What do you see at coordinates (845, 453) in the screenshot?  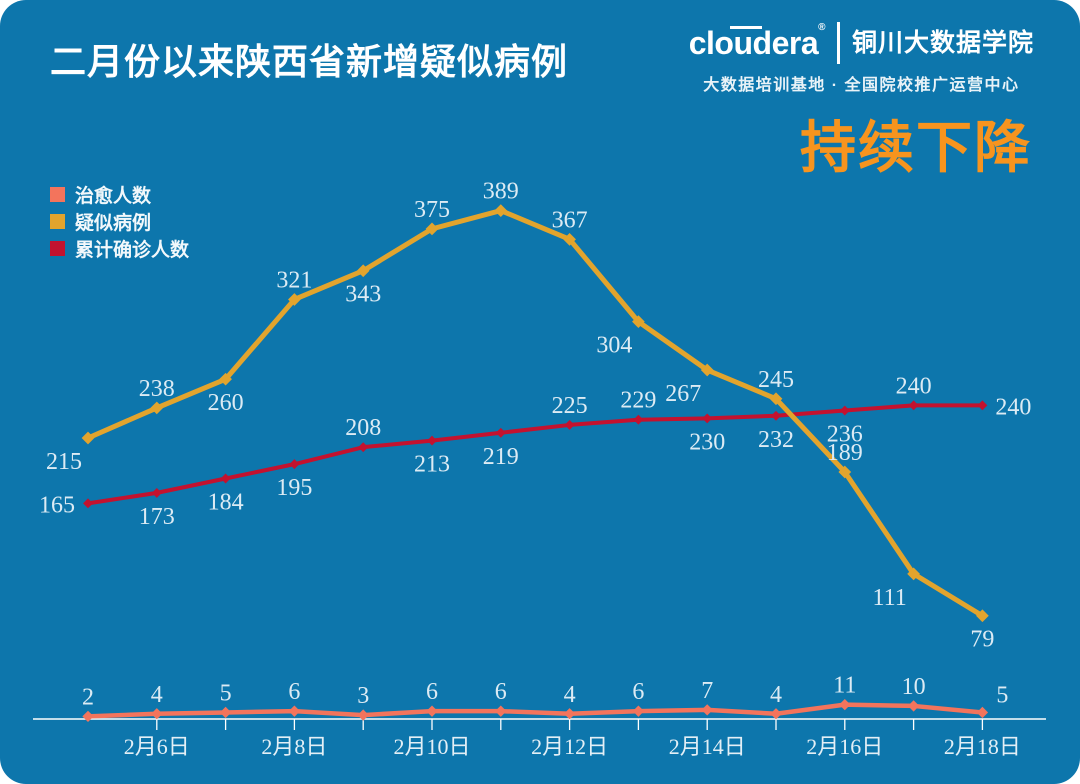 I see `data-label-suspected: 189` at bounding box center [845, 453].